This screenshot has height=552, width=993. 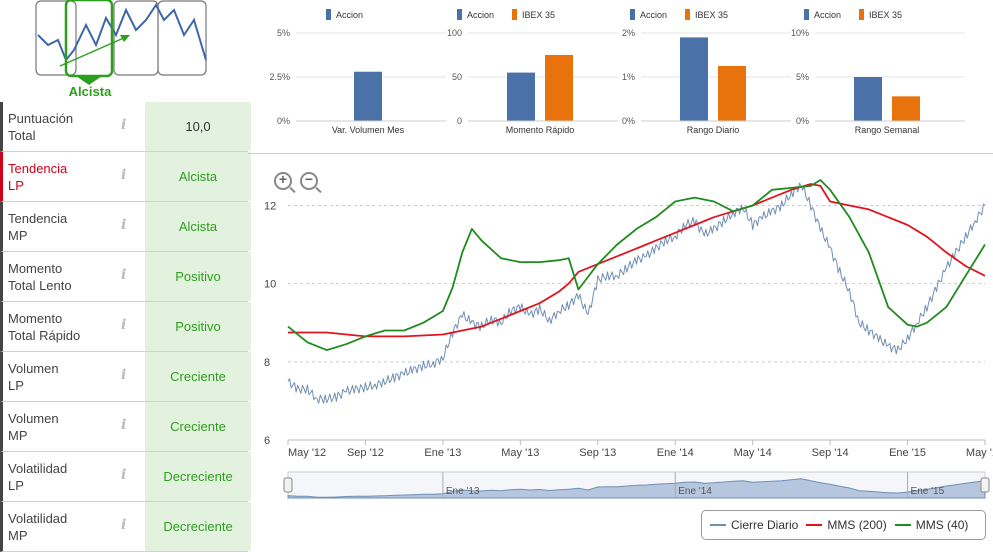 What do you see at coordinates (35, 268) in the screenshot?
I see `indicator-name-line1: Momento` at bounding box center [35, 268].